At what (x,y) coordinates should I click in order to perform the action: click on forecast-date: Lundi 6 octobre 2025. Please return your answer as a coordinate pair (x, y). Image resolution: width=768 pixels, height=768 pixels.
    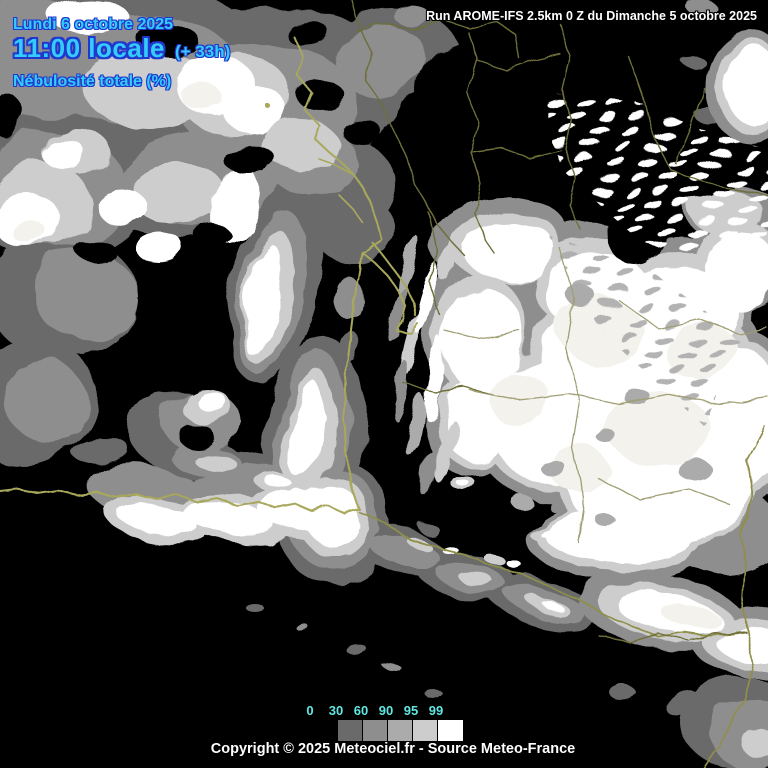
    Looking at the image, I should click on (93, 24).